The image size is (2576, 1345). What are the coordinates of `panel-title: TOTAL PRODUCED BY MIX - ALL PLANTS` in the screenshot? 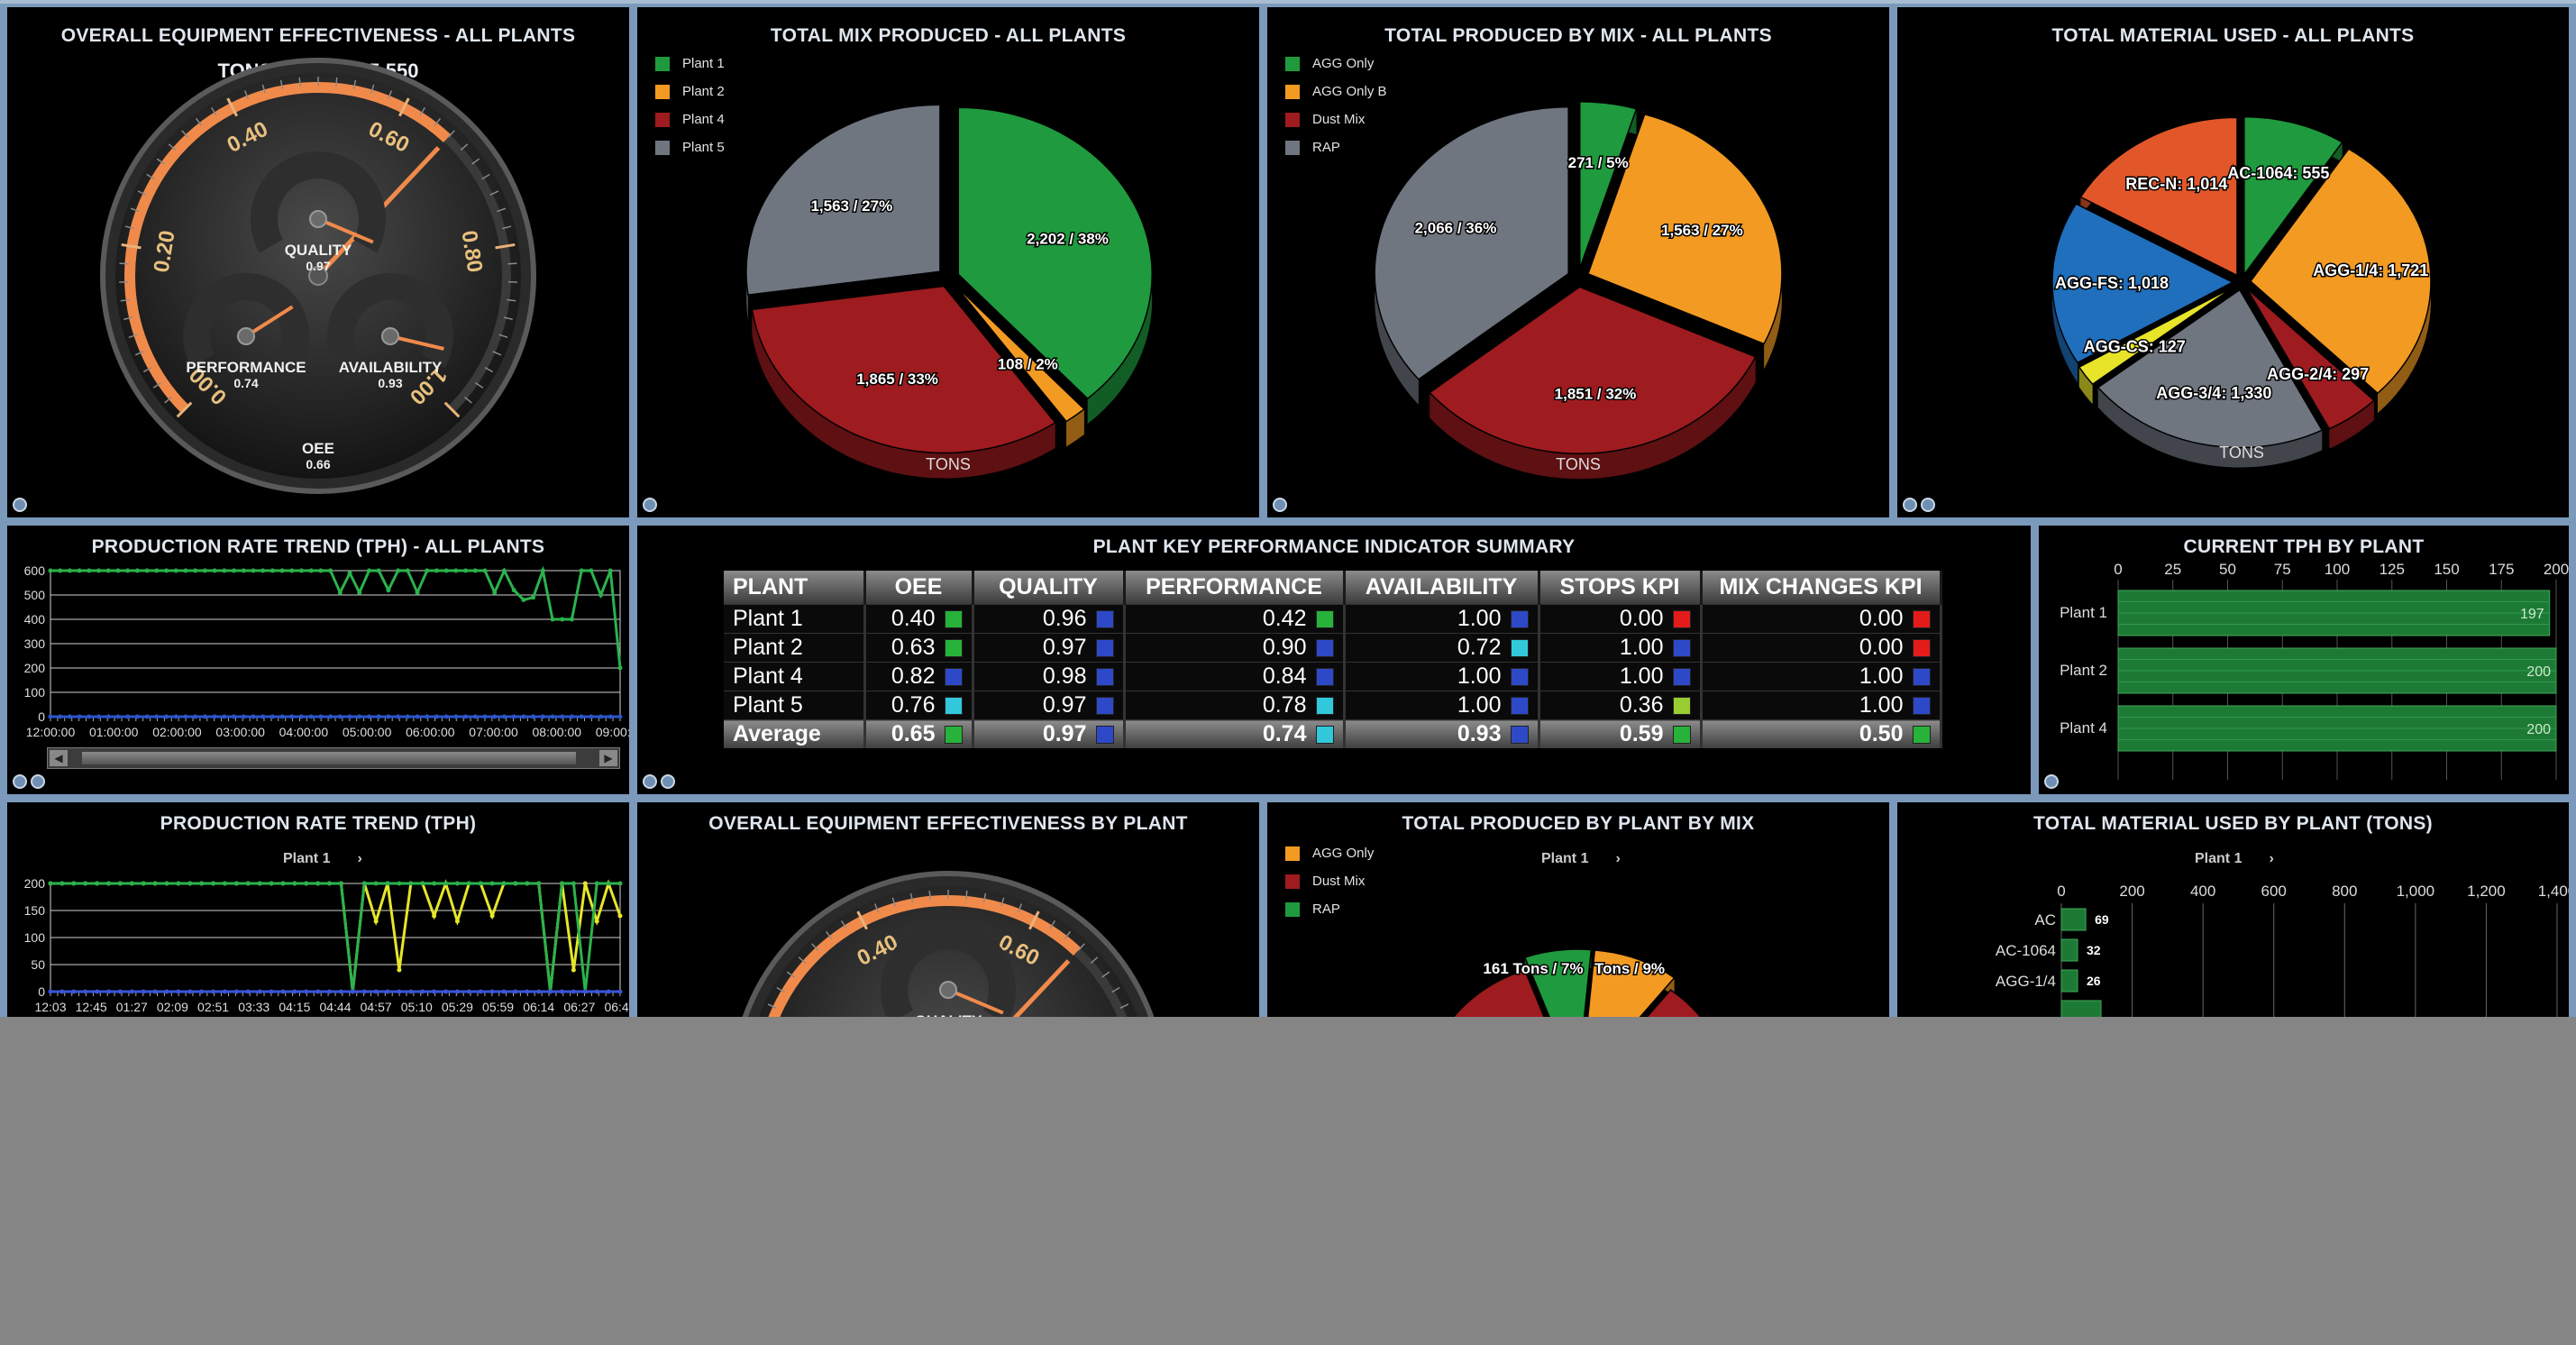 It's located at (1578, 35).